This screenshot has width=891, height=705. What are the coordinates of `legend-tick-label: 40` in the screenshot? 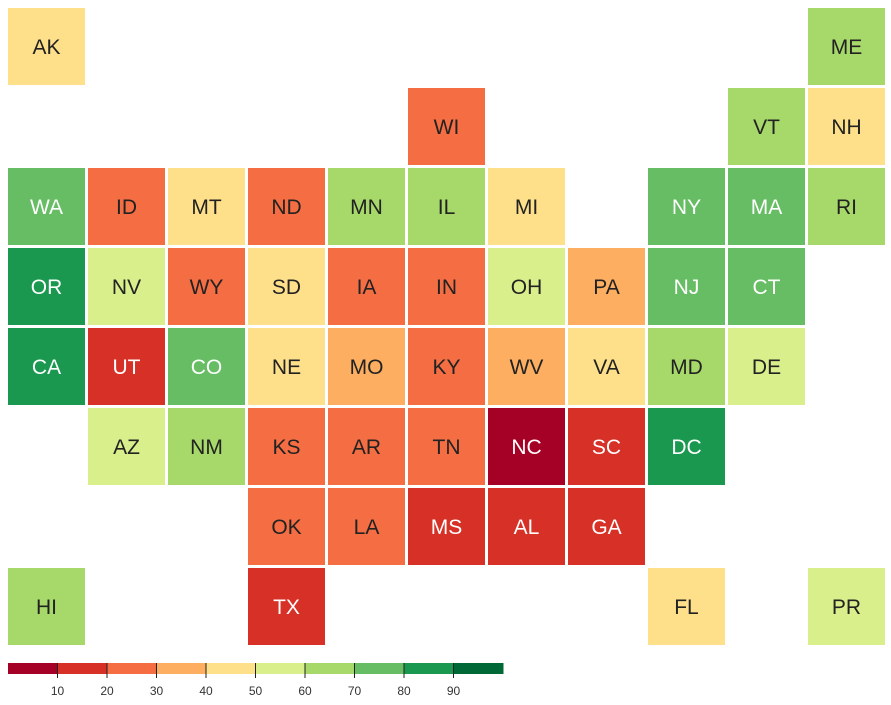 It's located at (206, 691).